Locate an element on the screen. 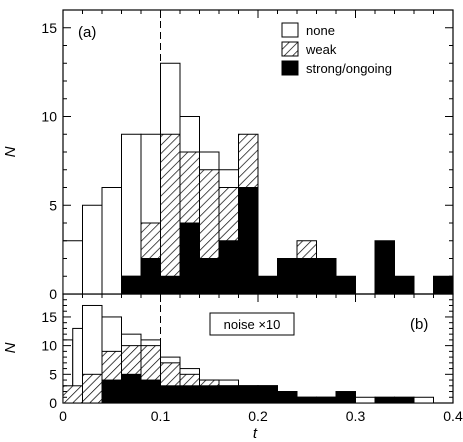  legend-swatch-none is located at coordinates (290, 30).